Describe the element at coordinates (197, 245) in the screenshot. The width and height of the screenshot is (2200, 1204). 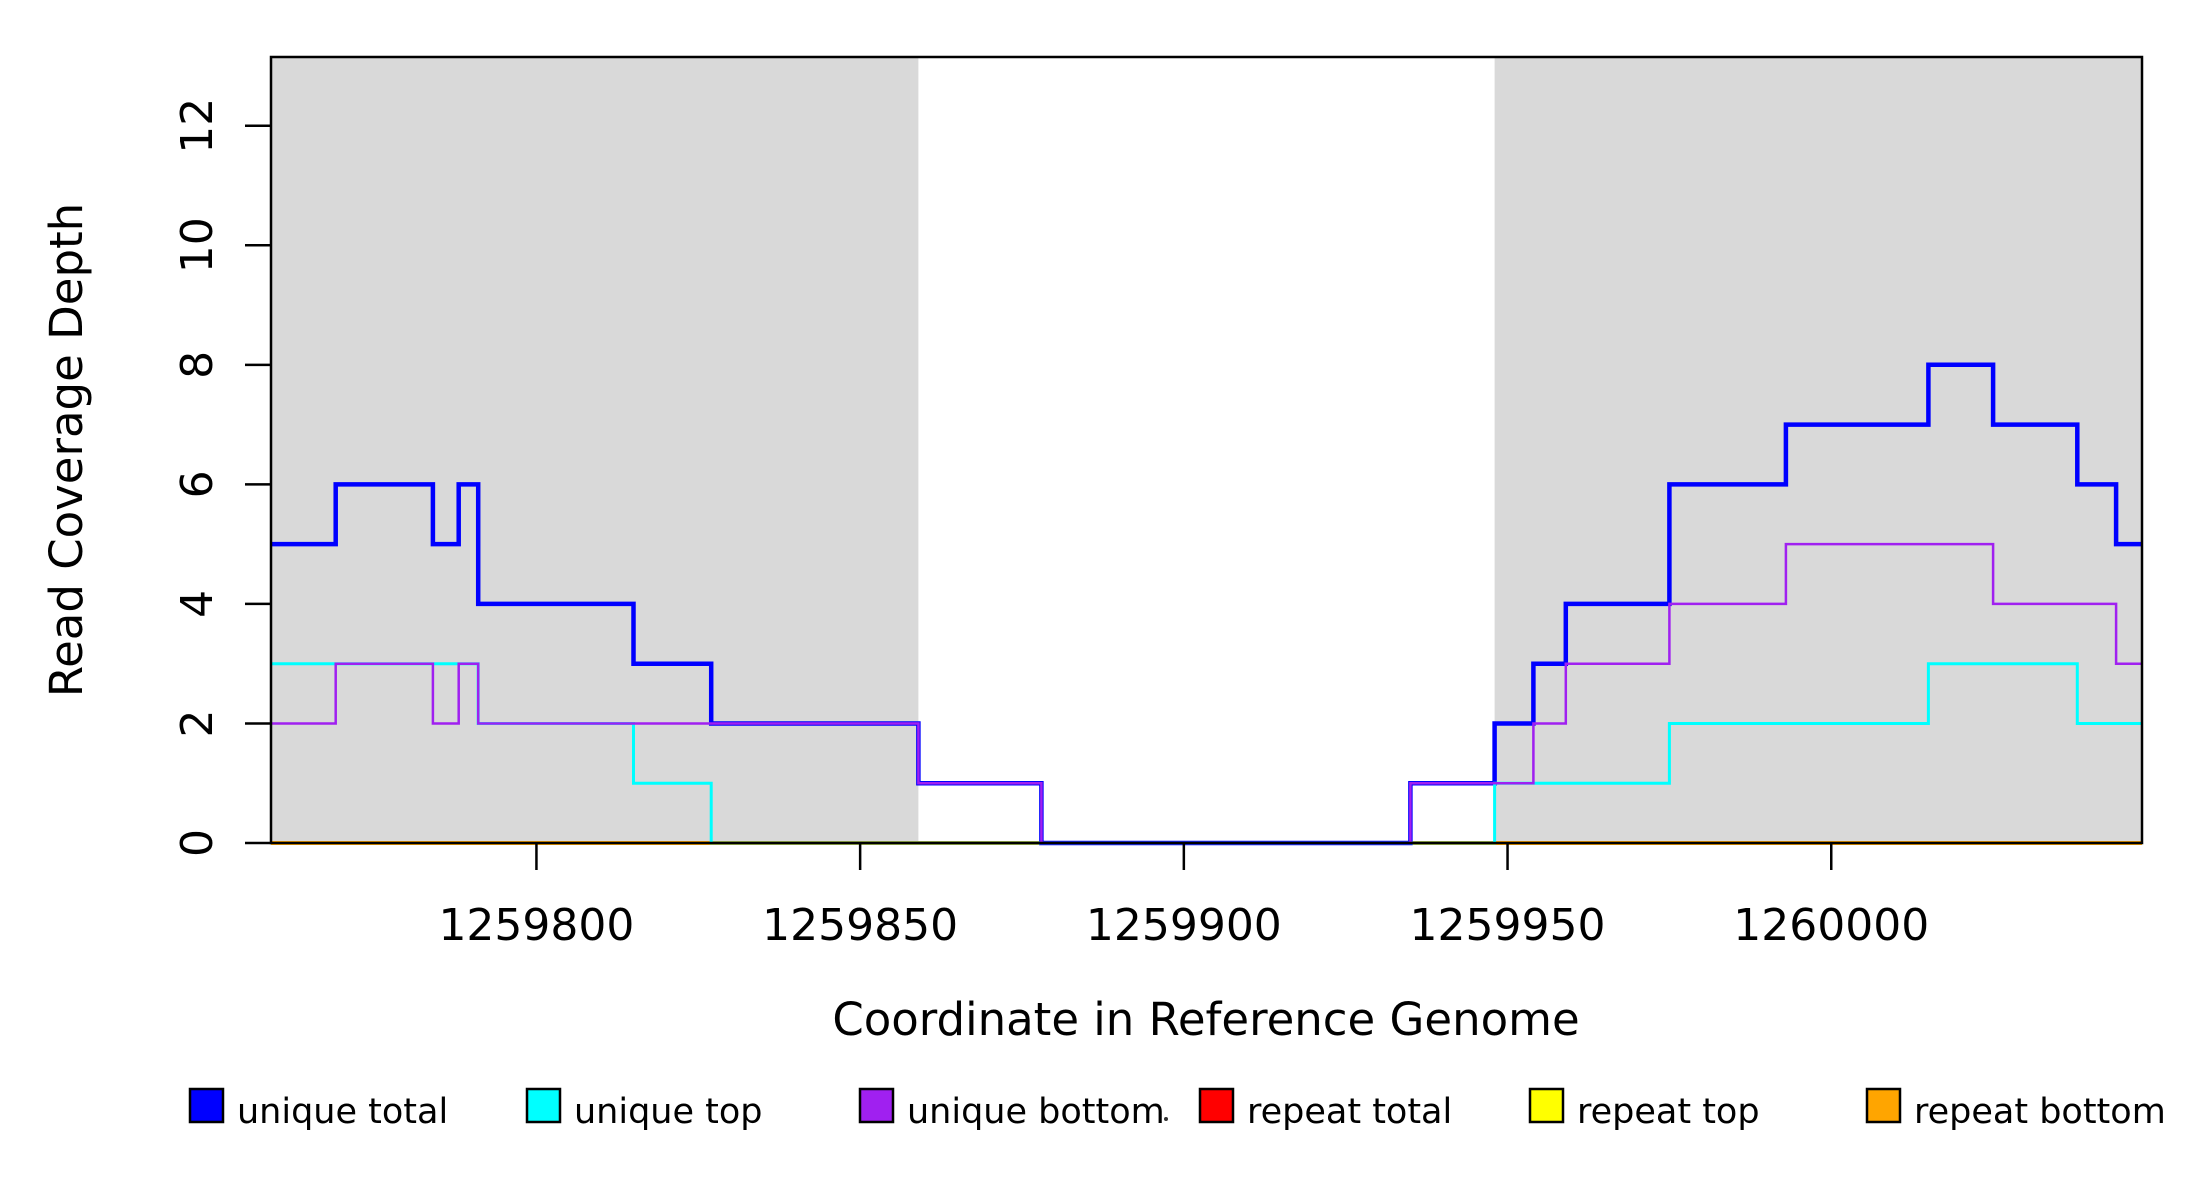
I see `y-tick-label: 10` at that location.